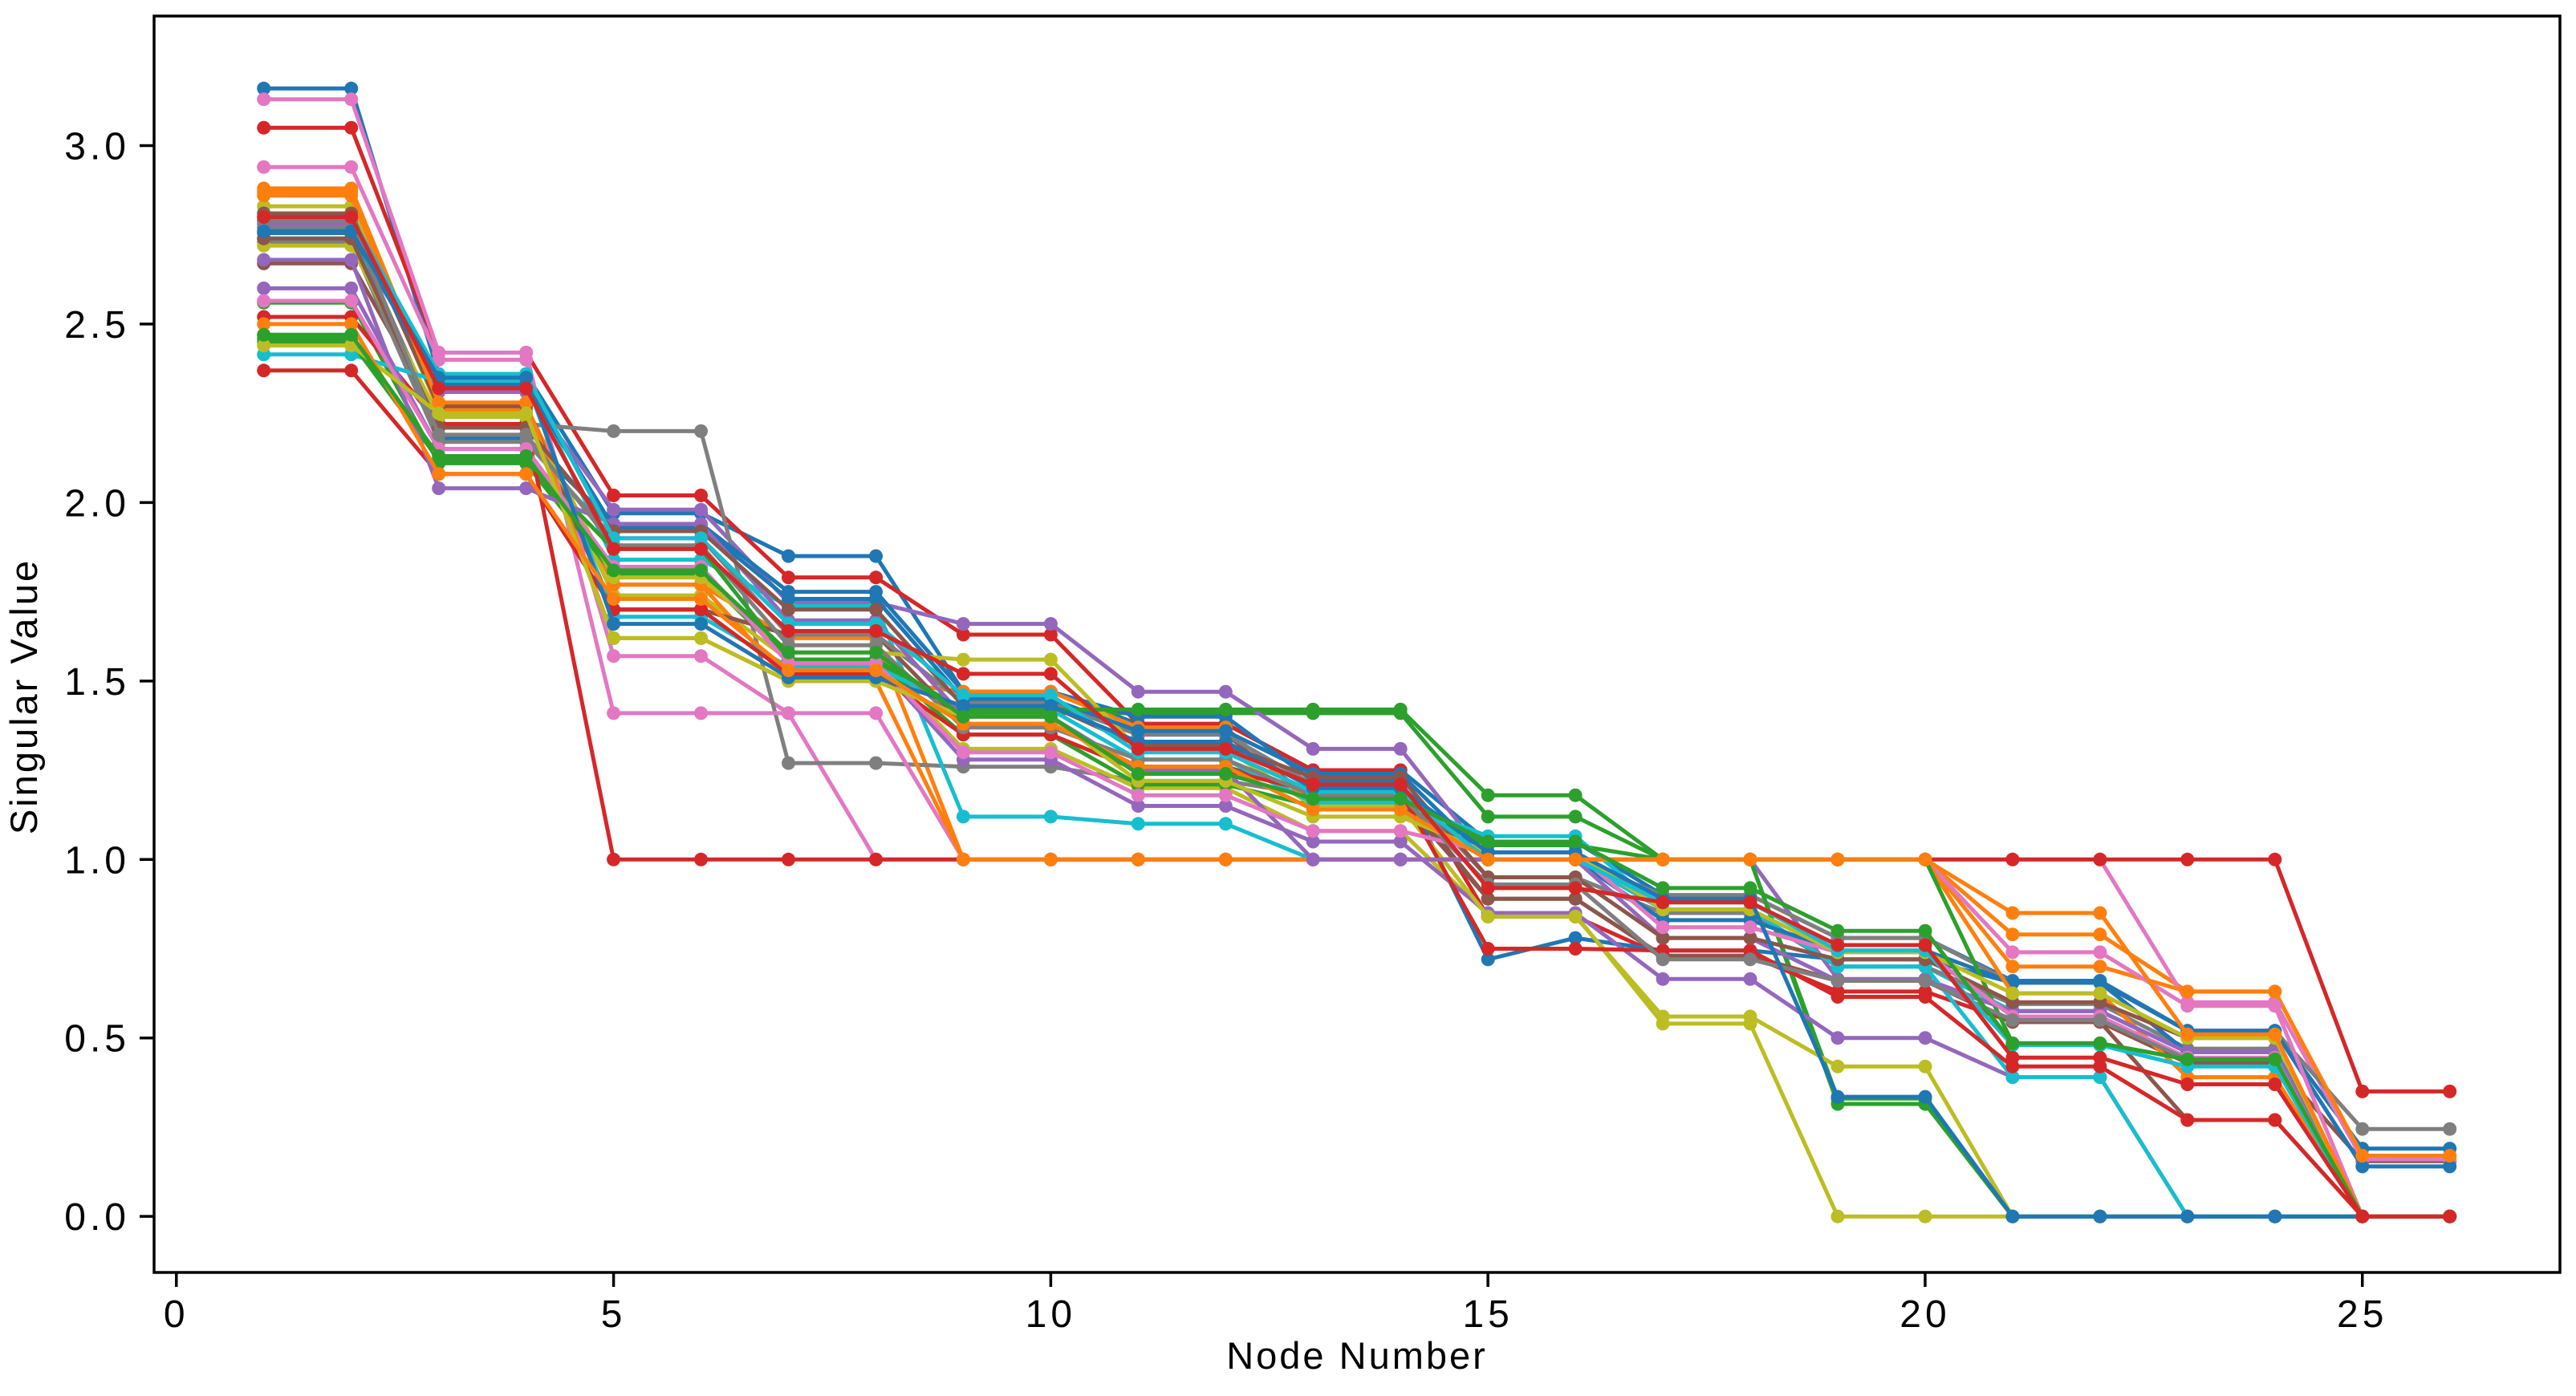 The height and width of the screenshot is (1396, 2576). I want to click on y-tick-label: 2.0, so click(97, 503).